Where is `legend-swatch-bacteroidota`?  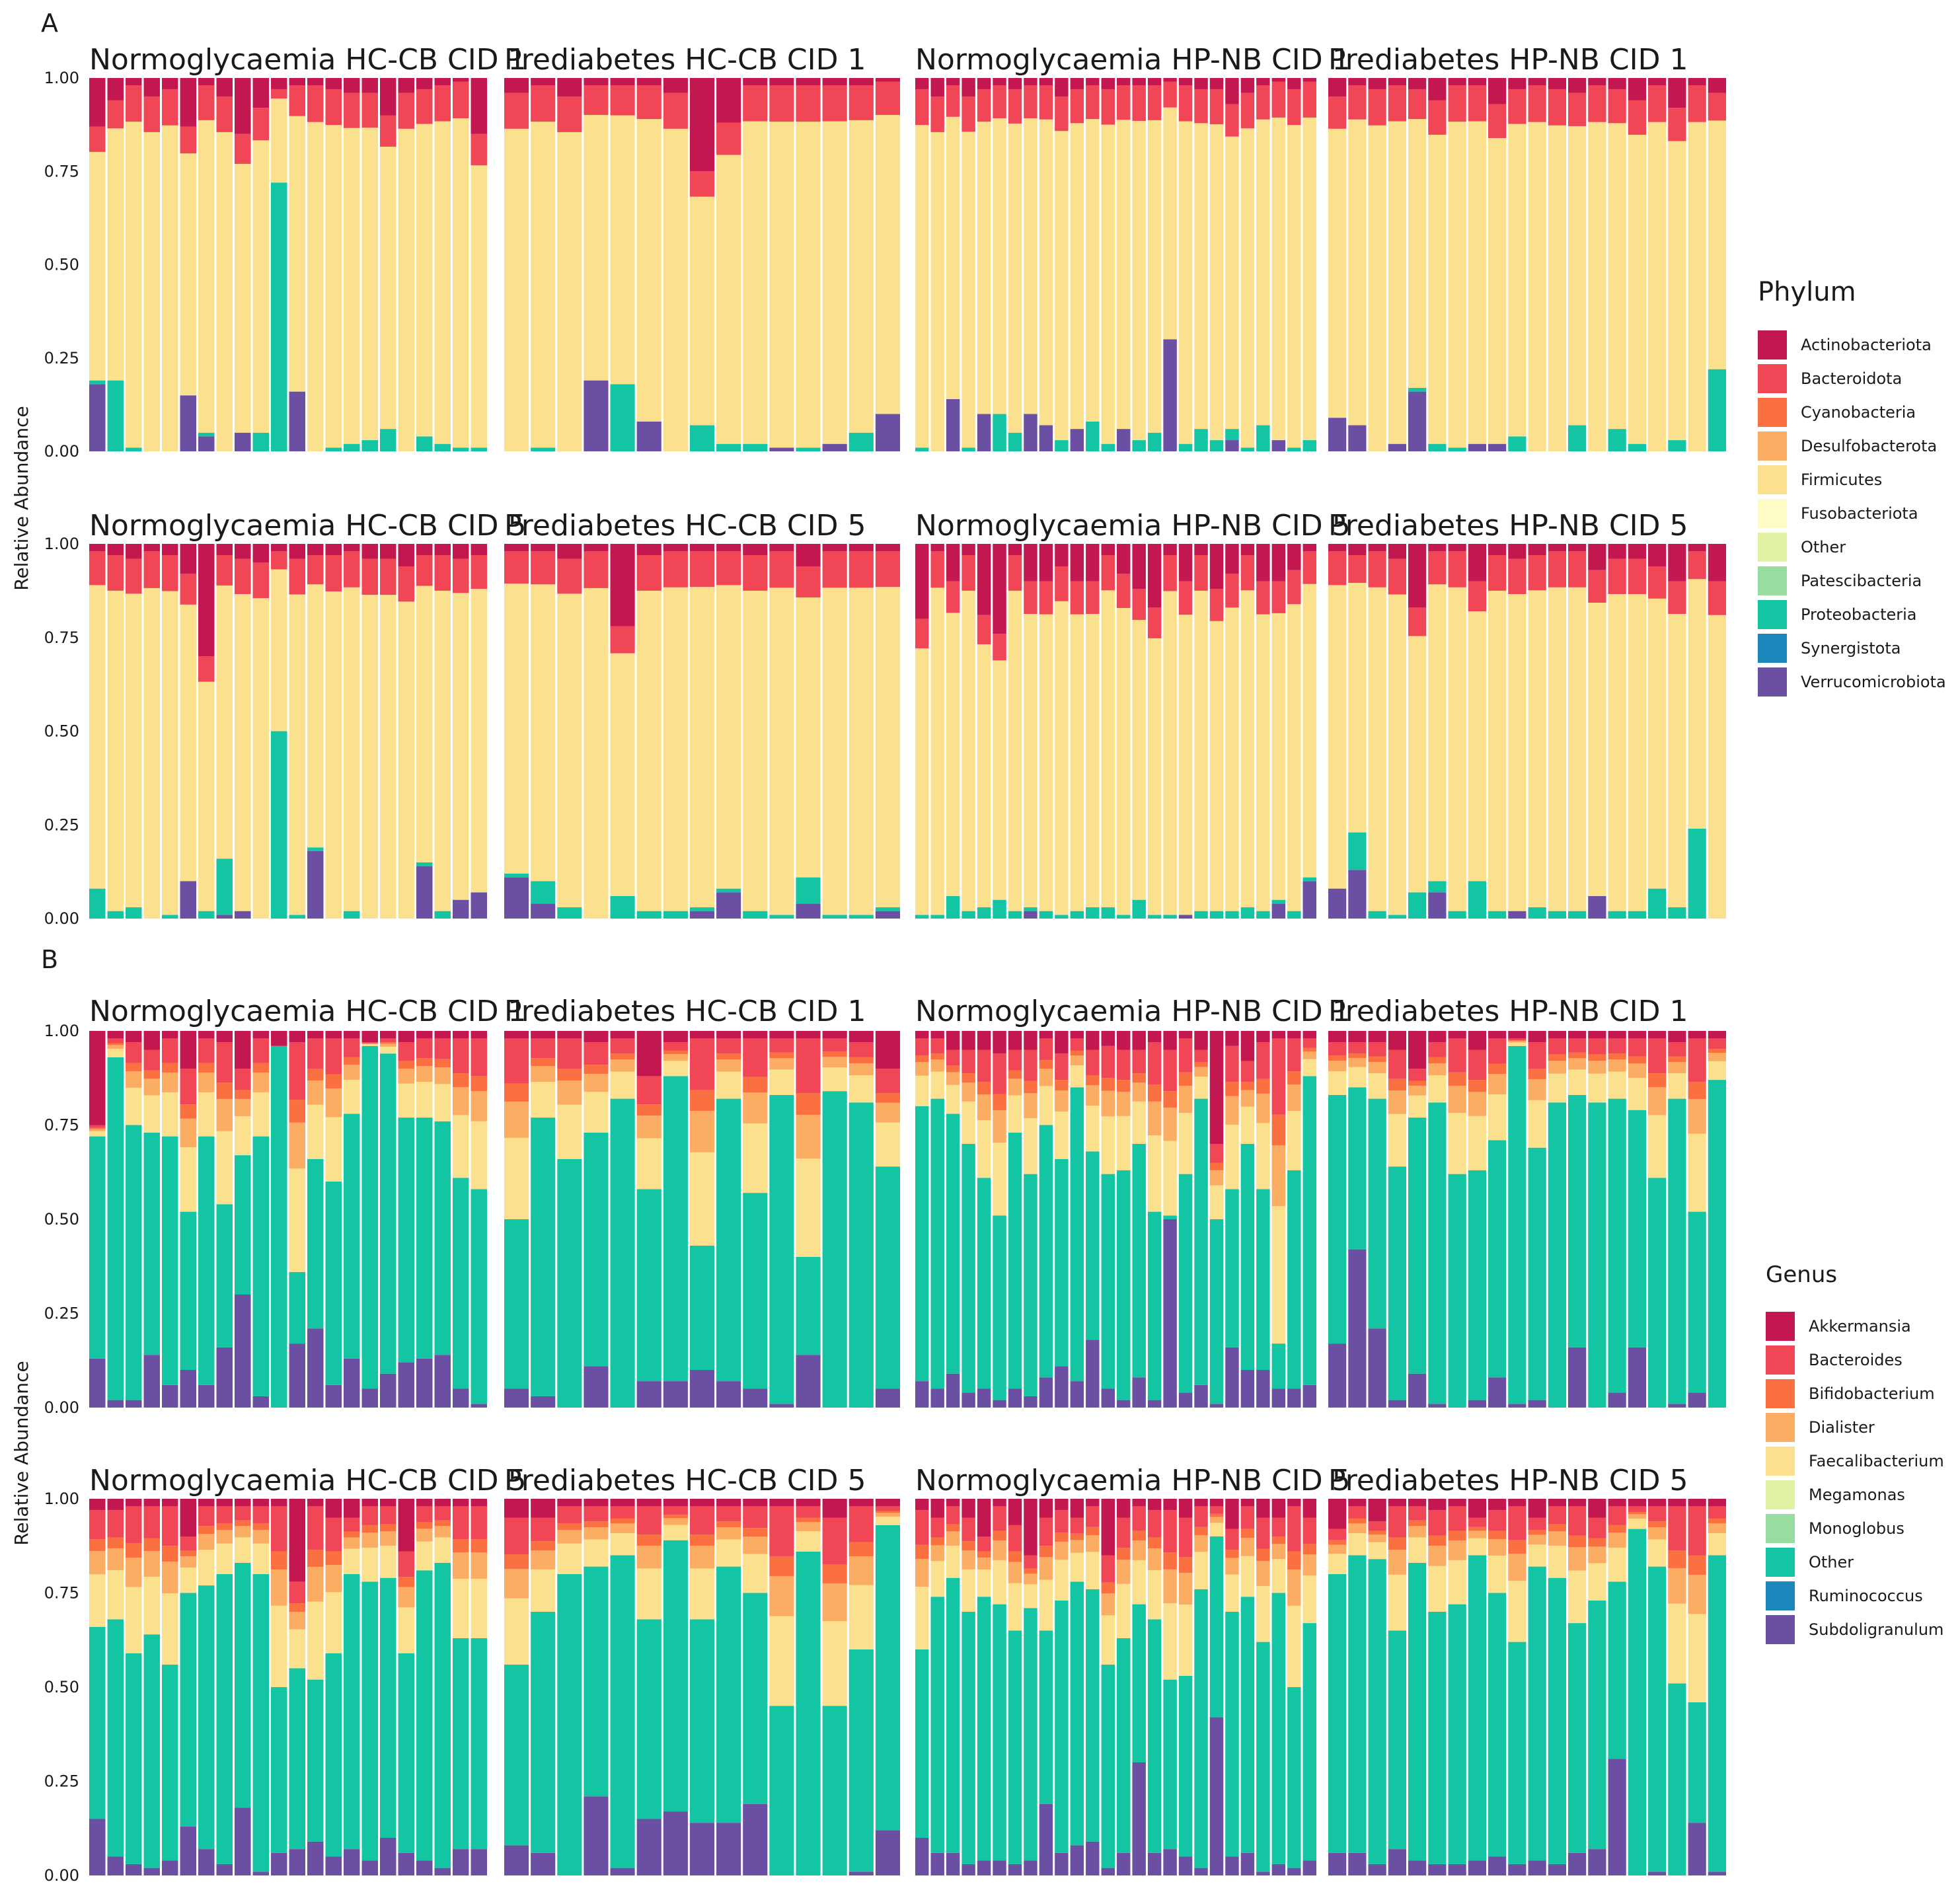
legend-swatch-bacteroidota is located at coordinates (1772, 378).